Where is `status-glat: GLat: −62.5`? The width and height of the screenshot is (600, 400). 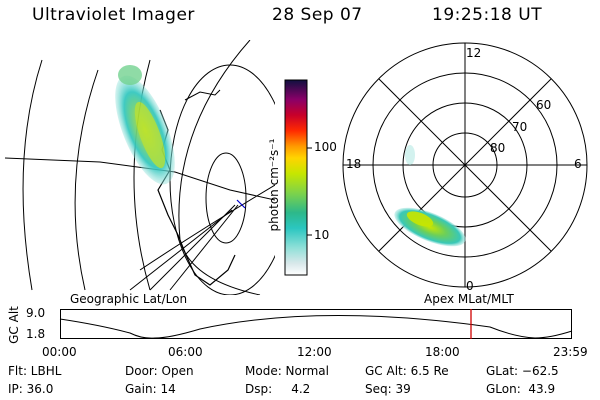 status-glat: GLat: −62.5 is located at coordinates (522, 371).